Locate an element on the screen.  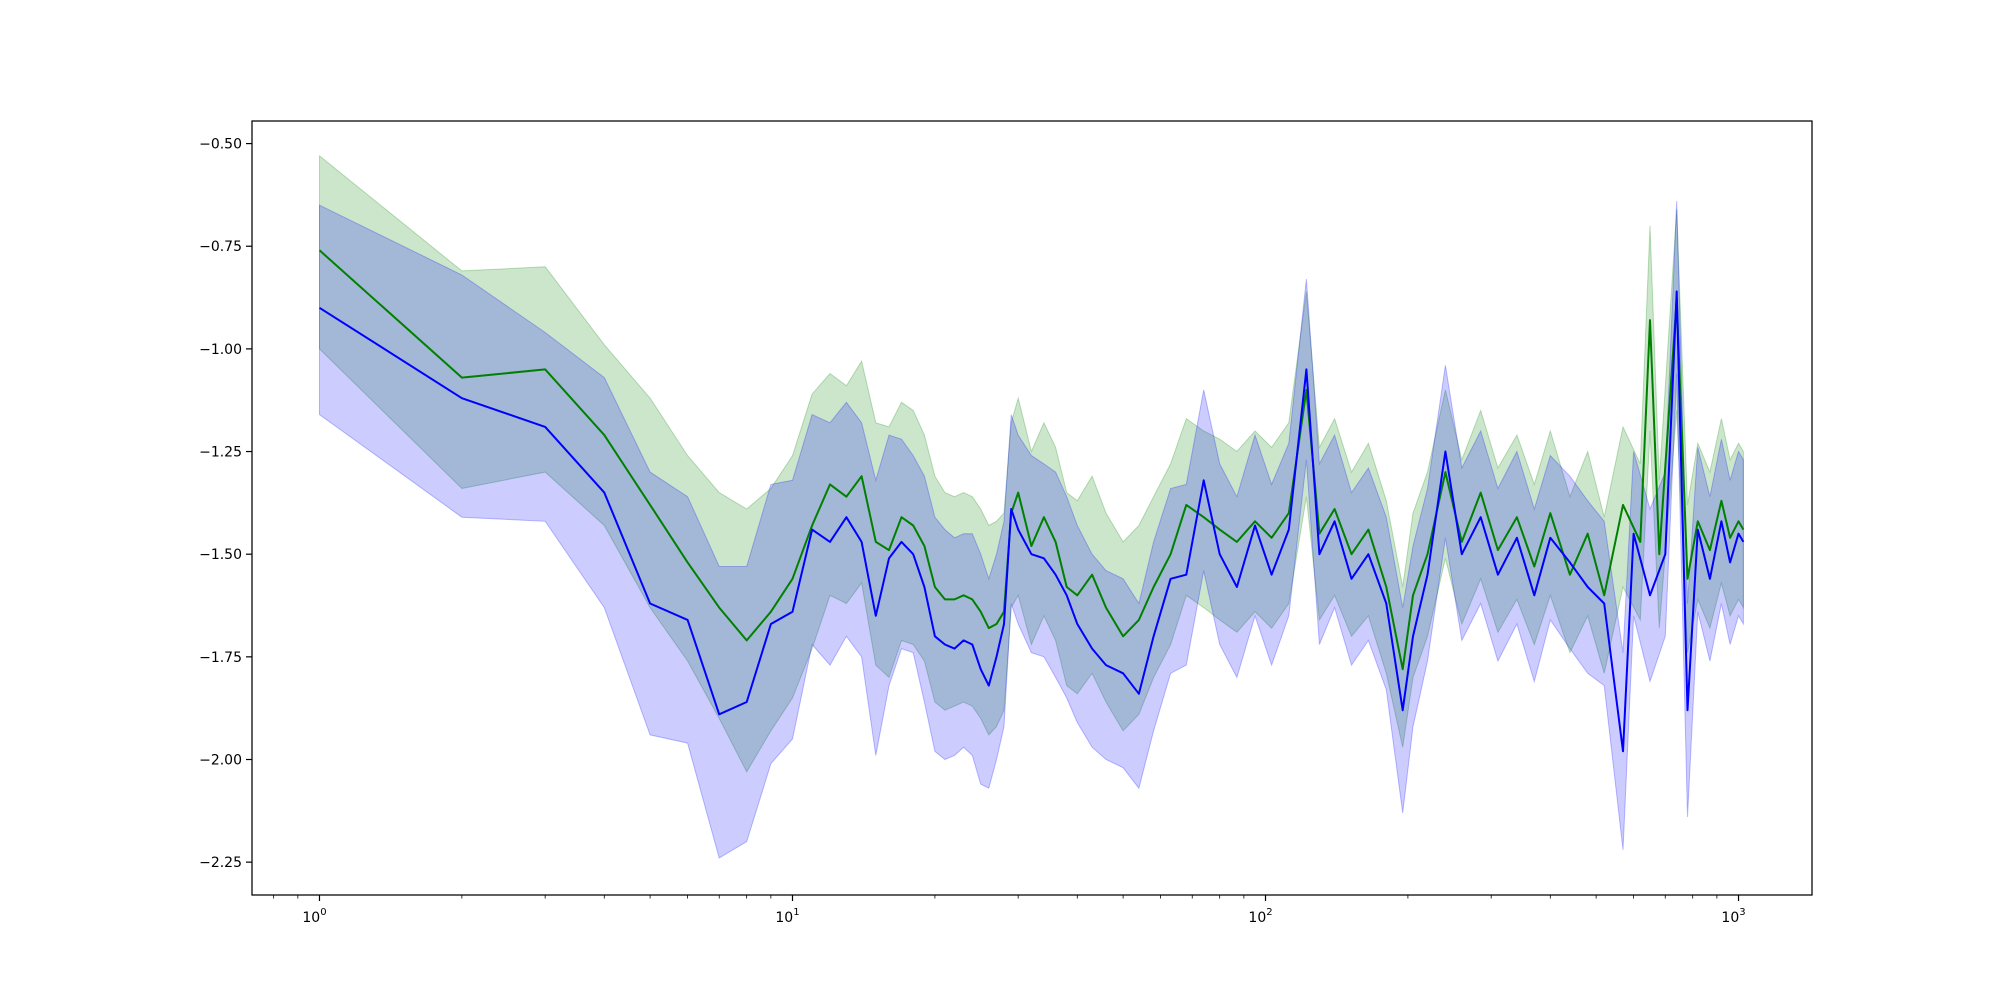
y-tick-label: −2.00 is located at coordinates (220, 760).